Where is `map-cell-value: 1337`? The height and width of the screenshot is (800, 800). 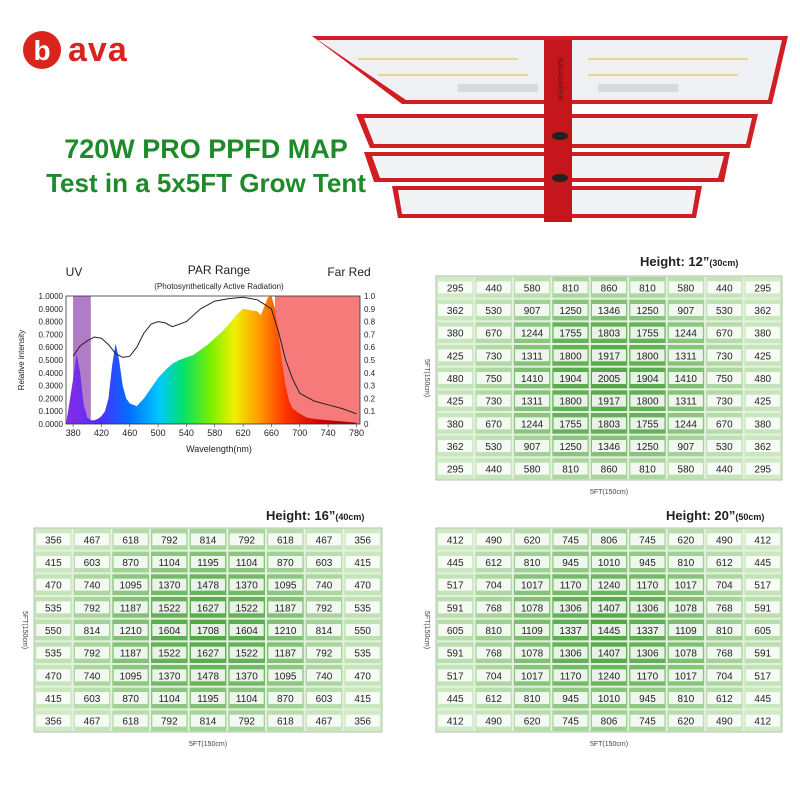 map-cell-value: 1337 is located at coordinates (647, 631).